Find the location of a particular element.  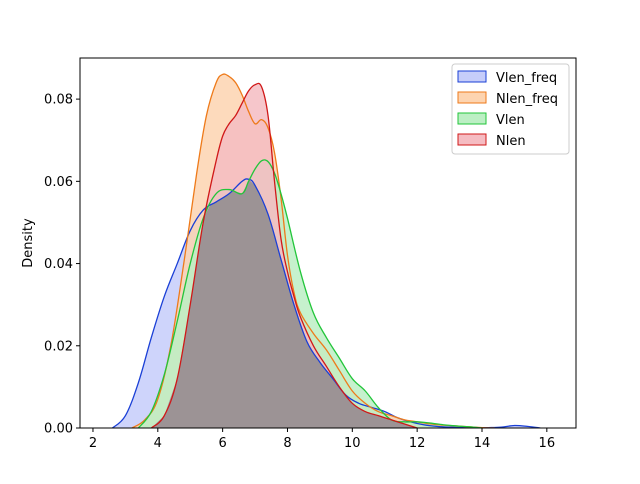

x-tick-label: 8 is located at coordinates (287, 443).